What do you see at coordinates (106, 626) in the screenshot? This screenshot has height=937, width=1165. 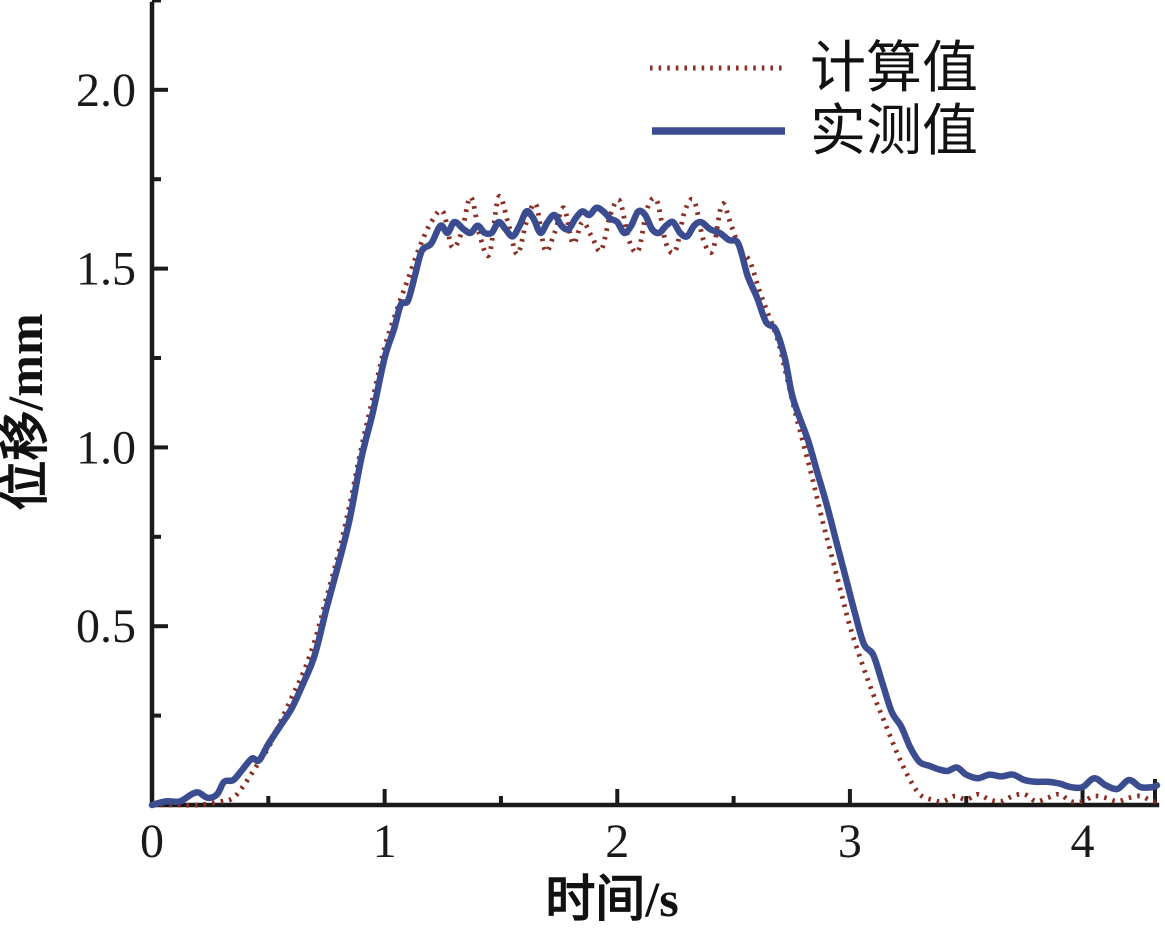 I see `y-tick-label: 0.5` at bounding box center [106, 626].